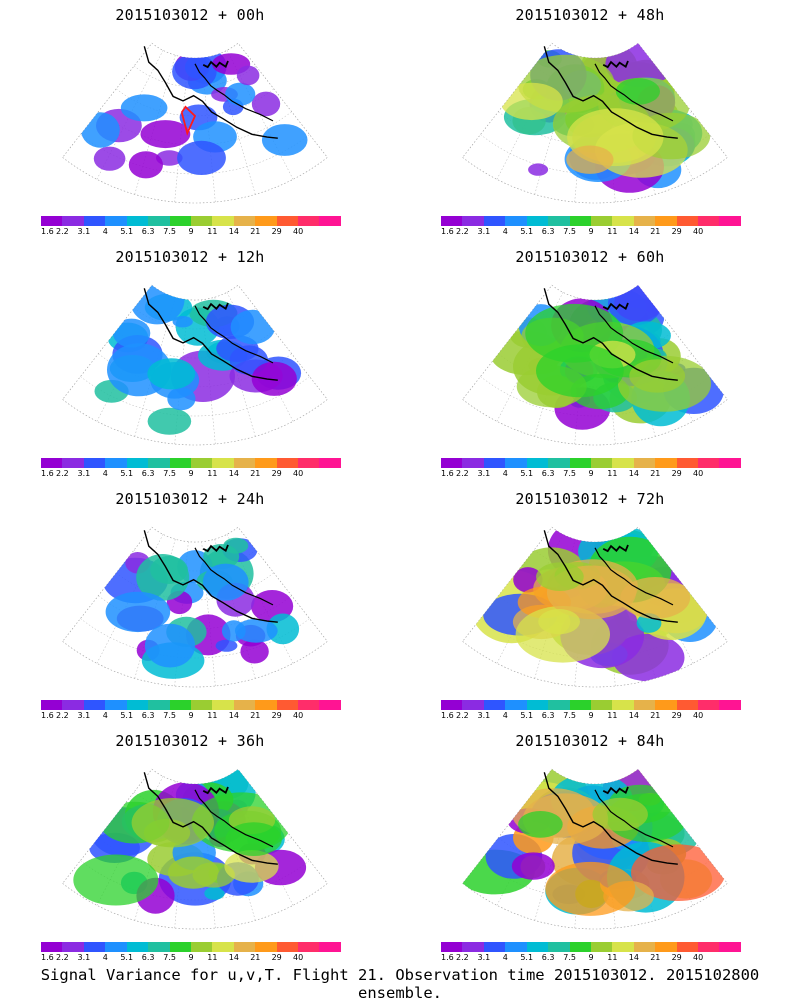  Describe the element at coordinates (148, 957) in the screenshot. I see `colorbar-label: 6.3` at that location.